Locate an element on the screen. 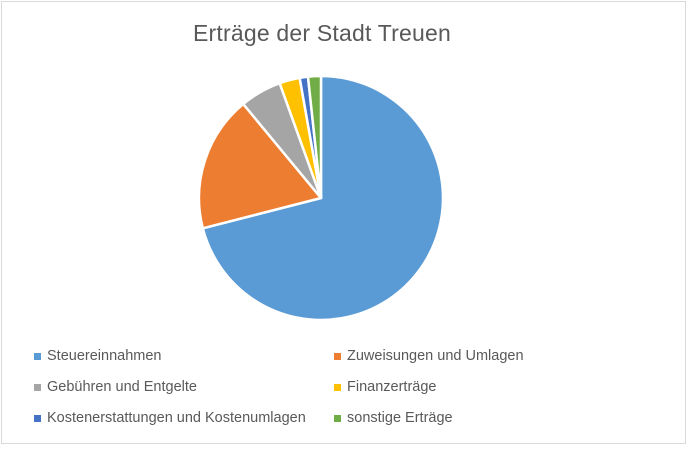 The image size is (691, 449). chart-title: Erträge der Stadt Treuen is located at coordinates (322, 33).